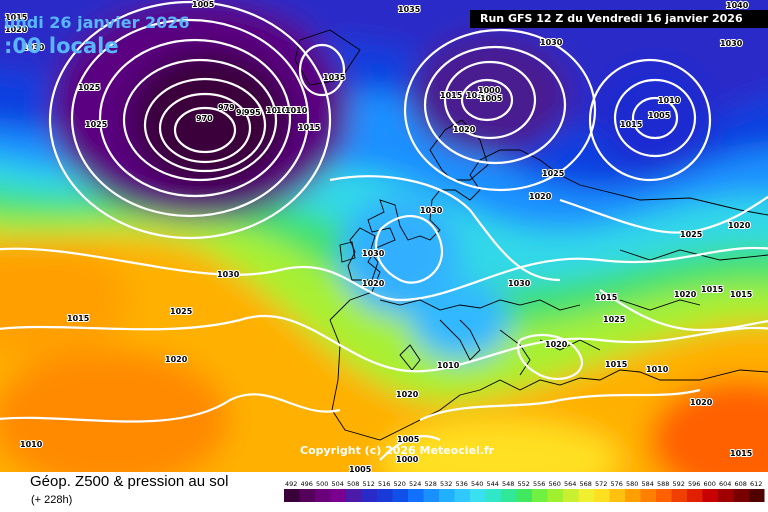 This screenshot has height=512, width=768. What do you see at coordinates (373, 283) in the screenshot?
I see `isobar-label-1020-c: 1020` at bounding box center [373, 283].